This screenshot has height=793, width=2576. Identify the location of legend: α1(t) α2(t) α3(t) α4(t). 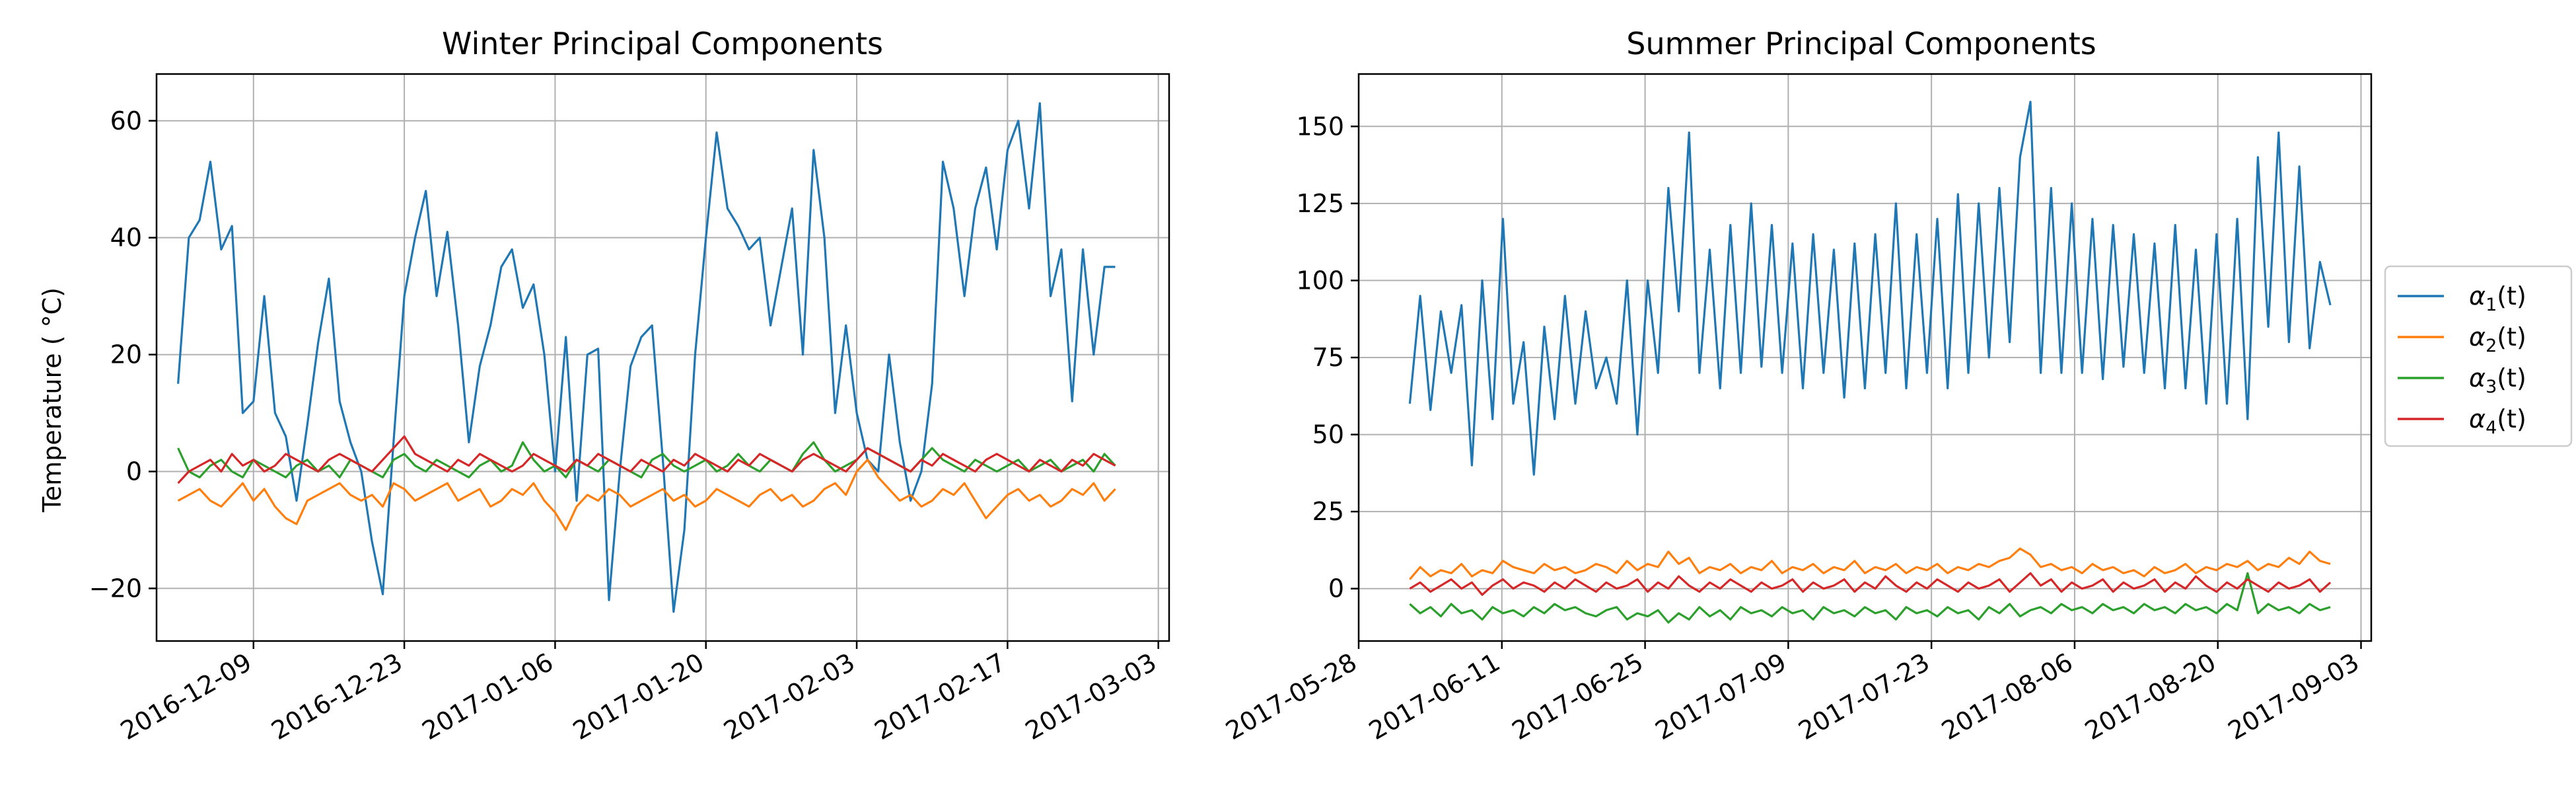
(2478, 356).